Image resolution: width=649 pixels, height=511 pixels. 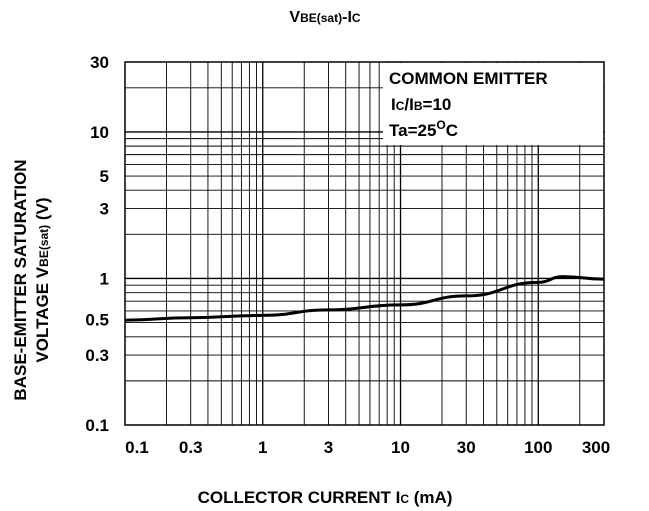 I want to click on annotation-box, so click(x=493, y=104).